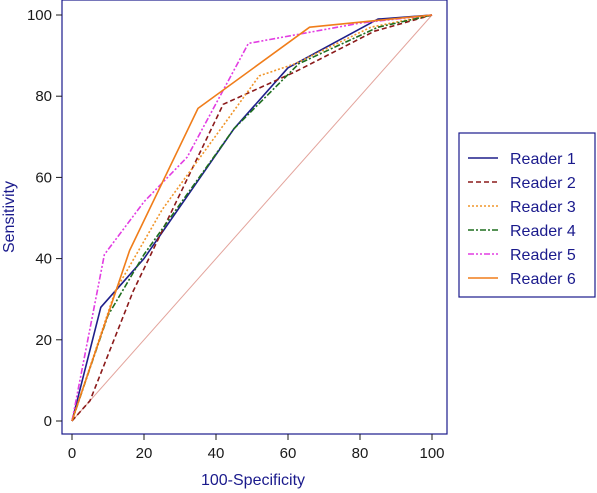 The width and height of the screenshot is (597, 493). Describe the element at coordinates (288, 453) in the screenshot. I see `x-tick-label: 60` at that location.